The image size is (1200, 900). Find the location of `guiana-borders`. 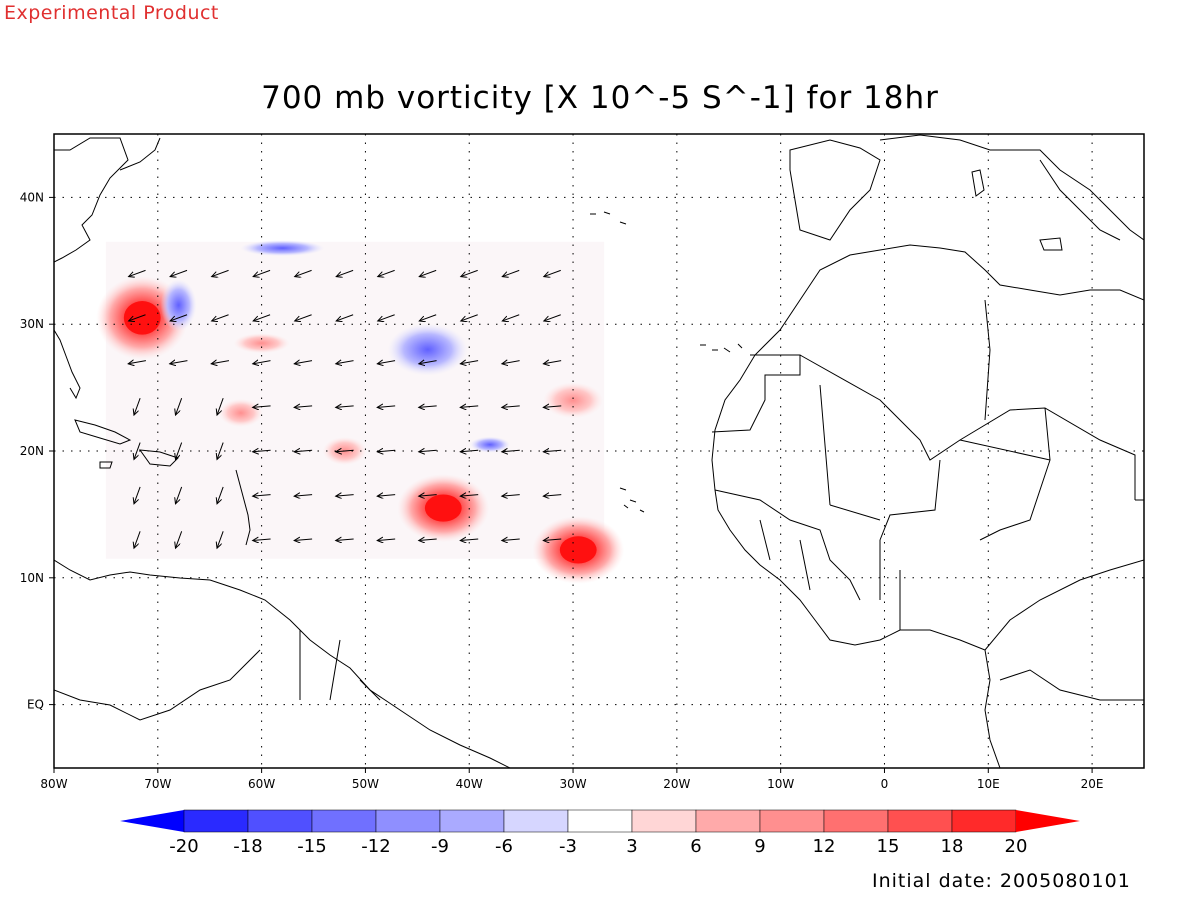

guiana-borders is located at coordinates (340, 665).